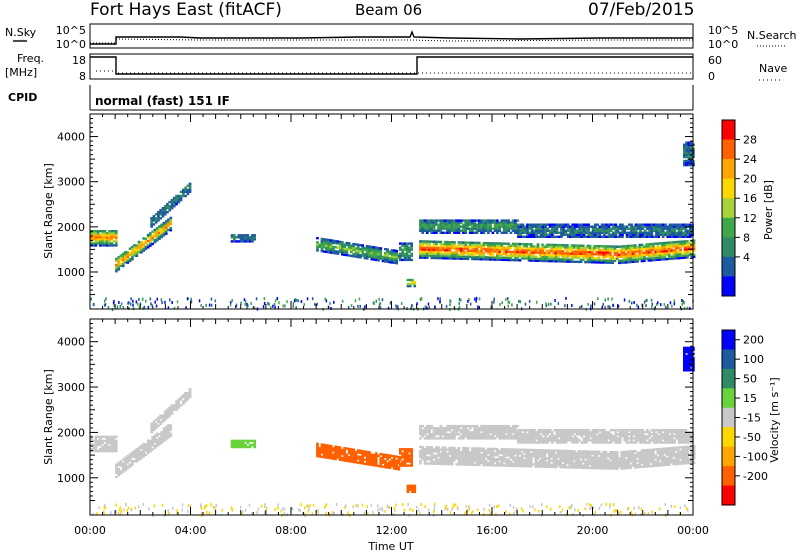 The image size is (800, 554). Describe the element at coordinates (391, 65) in the screenshot. I see `freq-line` at that location.